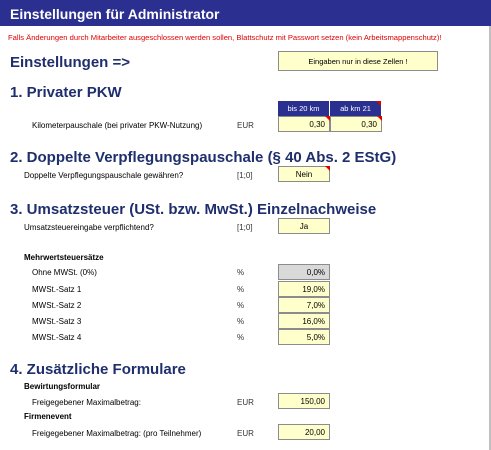  What do you see at coordinates (57, 321) in the screenshot?
I see `vat-rate-label: MWSt.-Satz 3` at bounding box center [57, 321].